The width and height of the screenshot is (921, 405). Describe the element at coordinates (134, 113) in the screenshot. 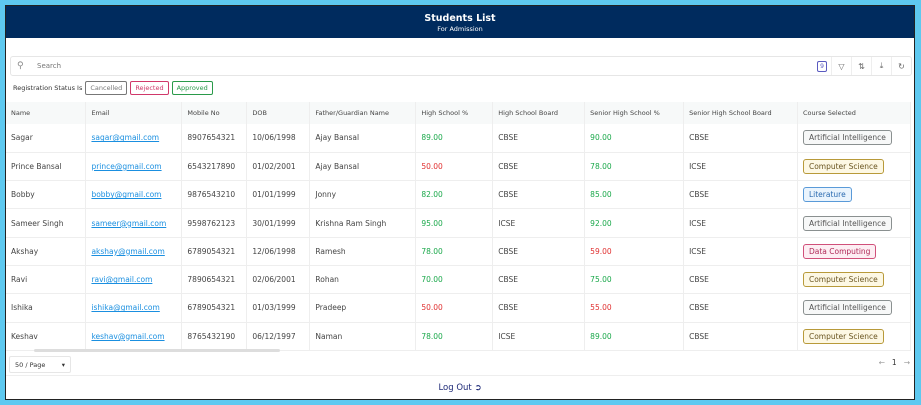

I see `column-header: Email` at that location.